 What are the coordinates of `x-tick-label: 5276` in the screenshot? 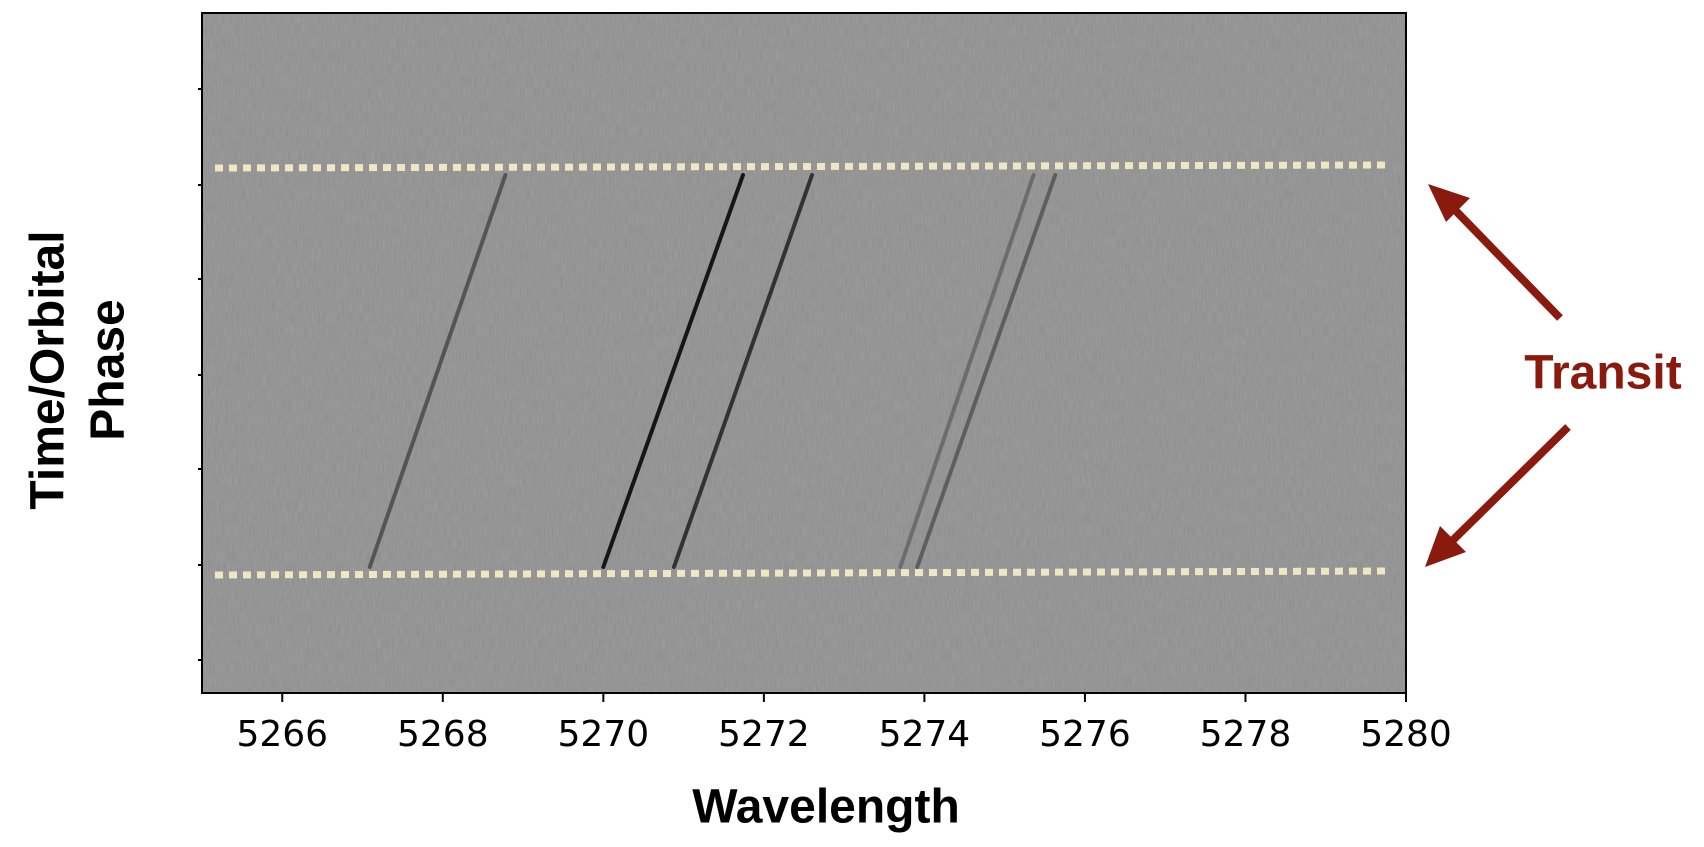 It's located at (1085, 734).